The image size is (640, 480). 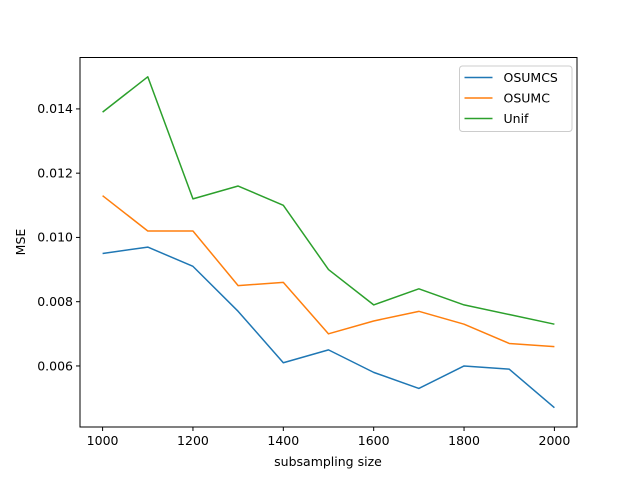 I want to click on x-tick-label: 1600, so click(x=374, y=440).